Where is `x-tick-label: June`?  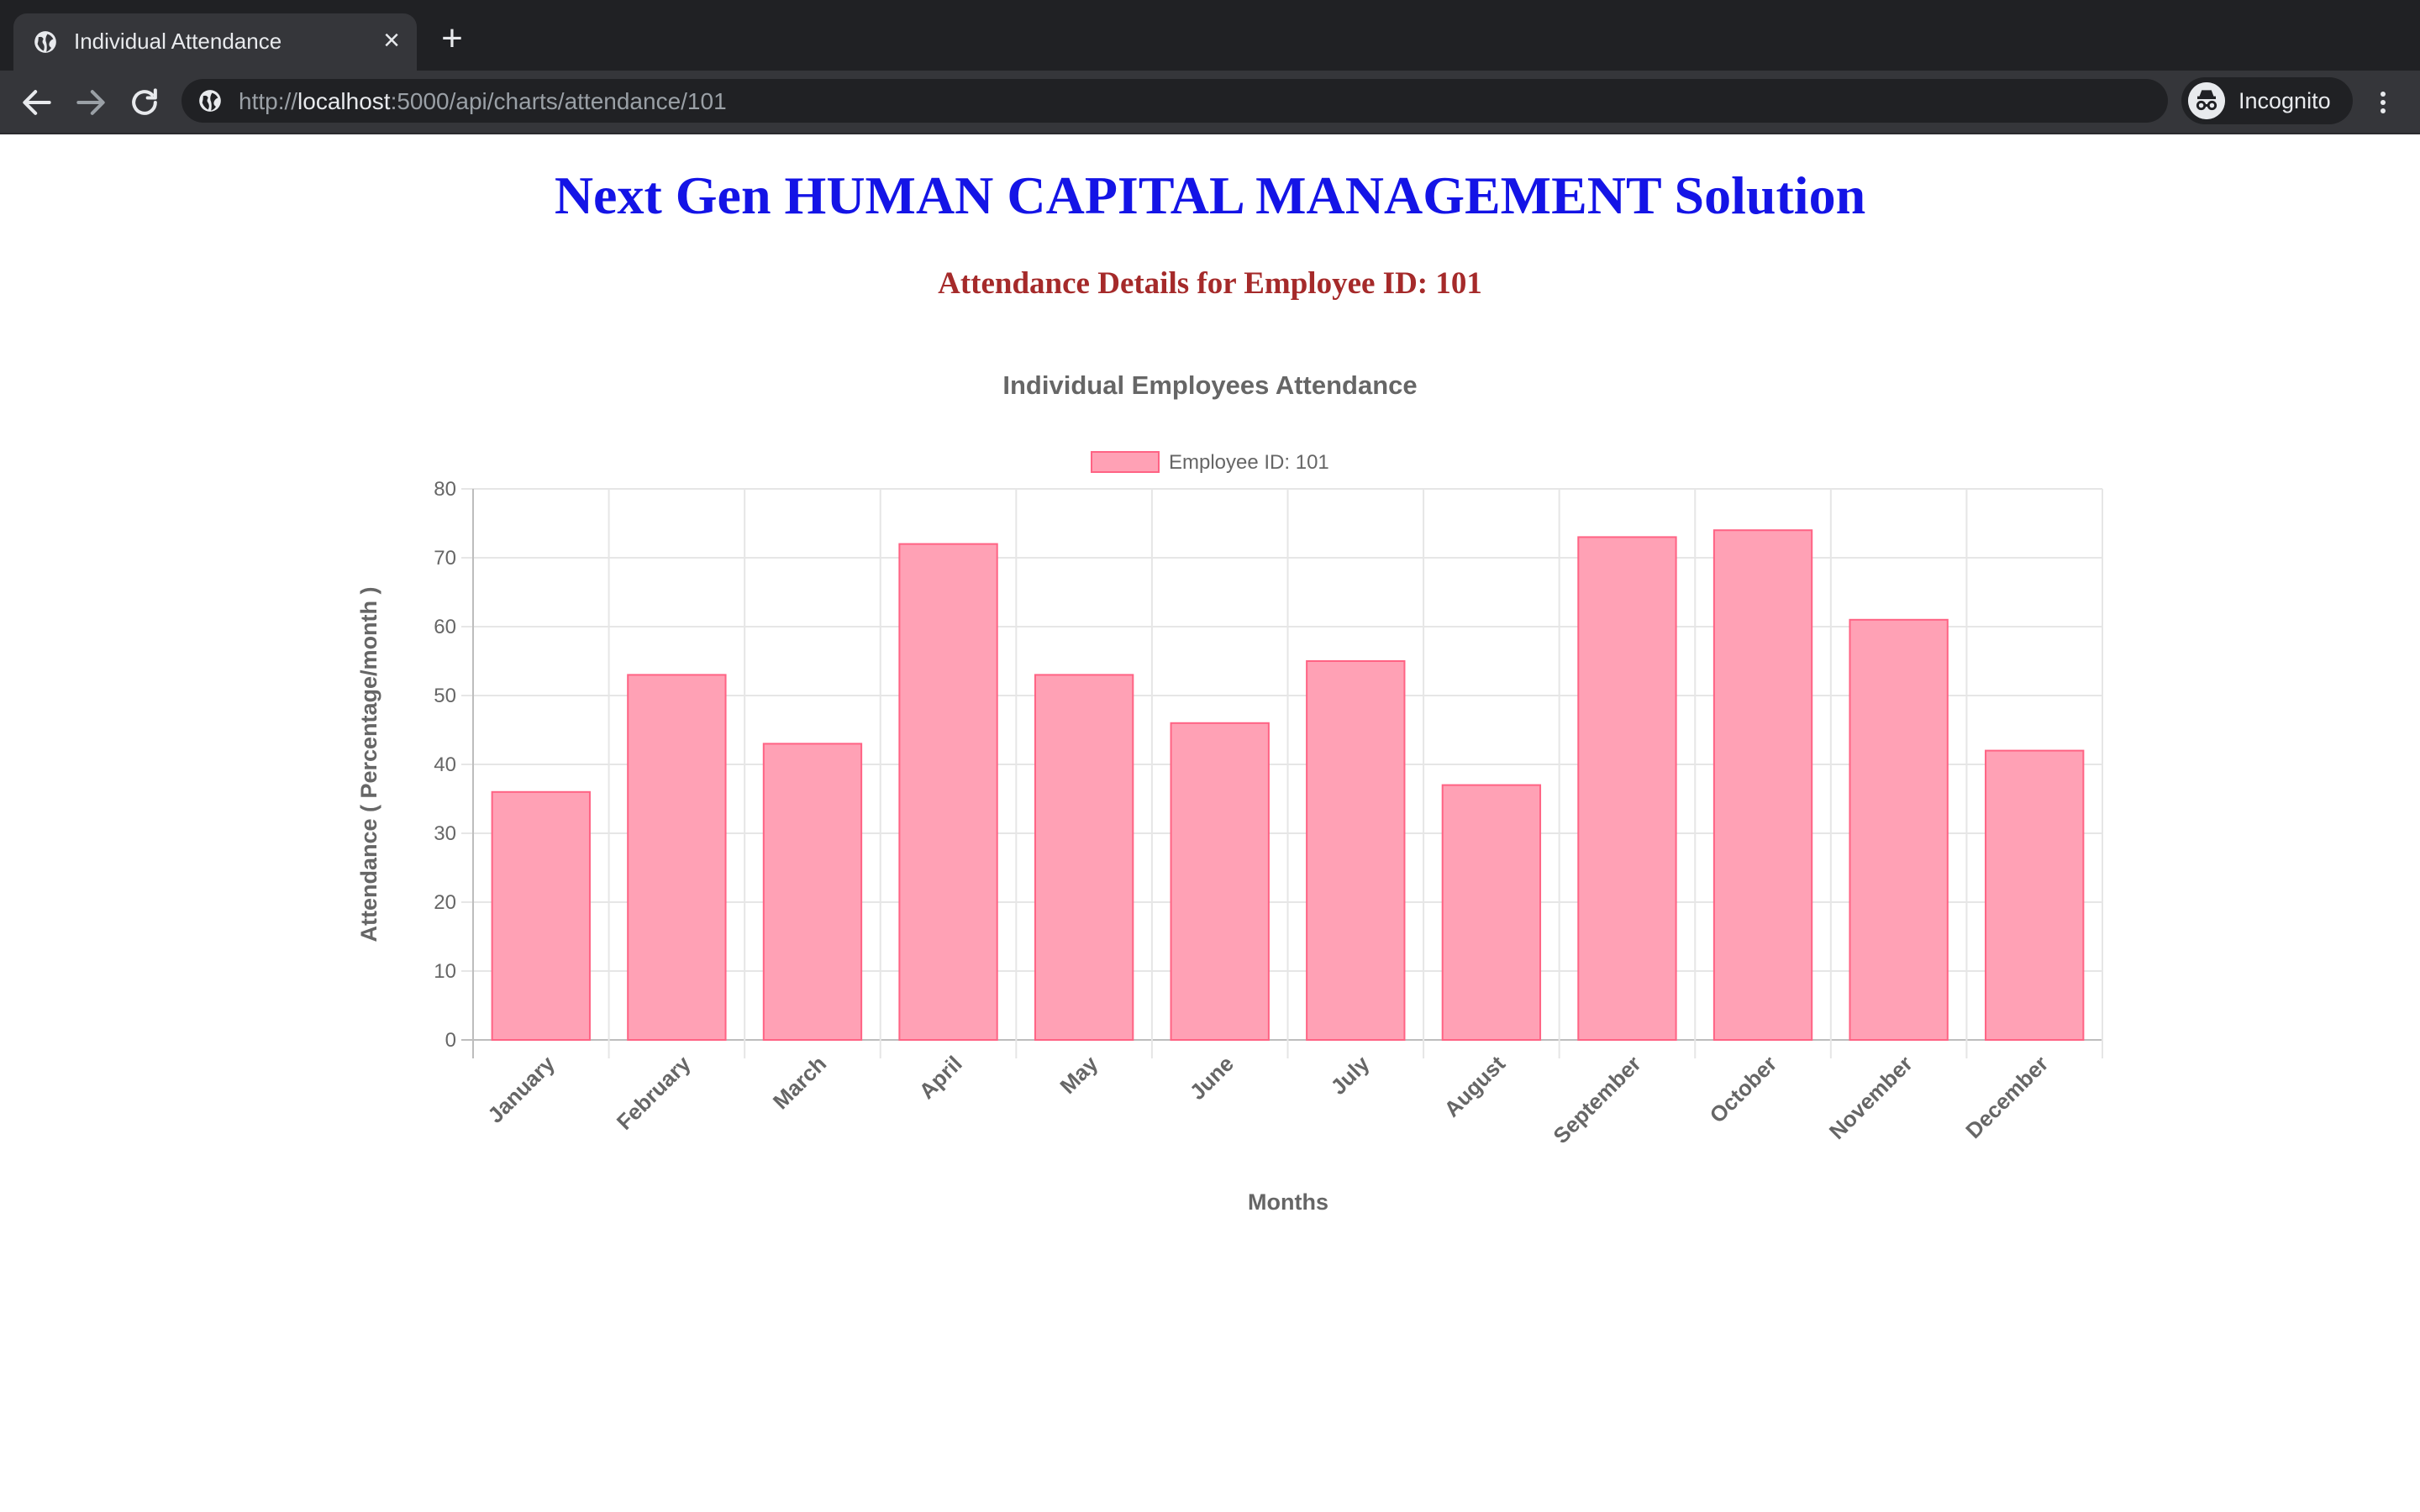
x-tick-label: June is located at coordinates (1212, 1078).